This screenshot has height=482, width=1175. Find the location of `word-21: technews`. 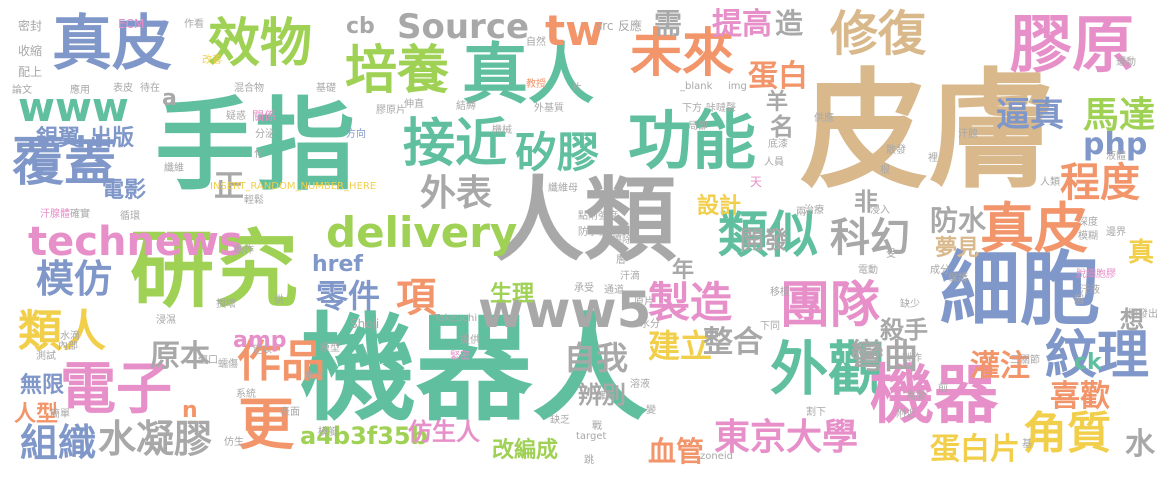

word-21: technews is located at coordinates (135, 242).